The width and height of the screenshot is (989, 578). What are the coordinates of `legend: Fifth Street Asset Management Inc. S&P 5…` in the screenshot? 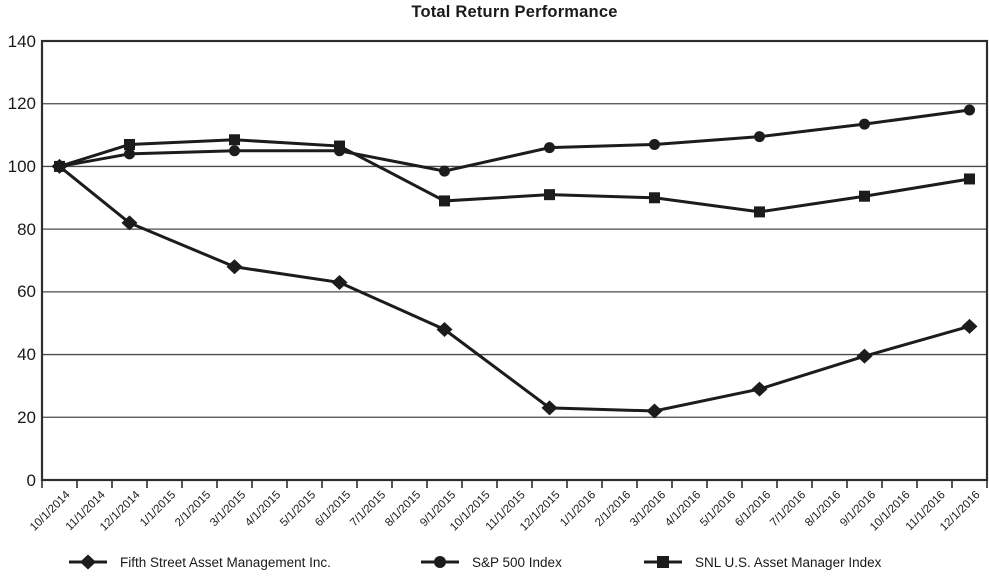 It's located at (494, 563).